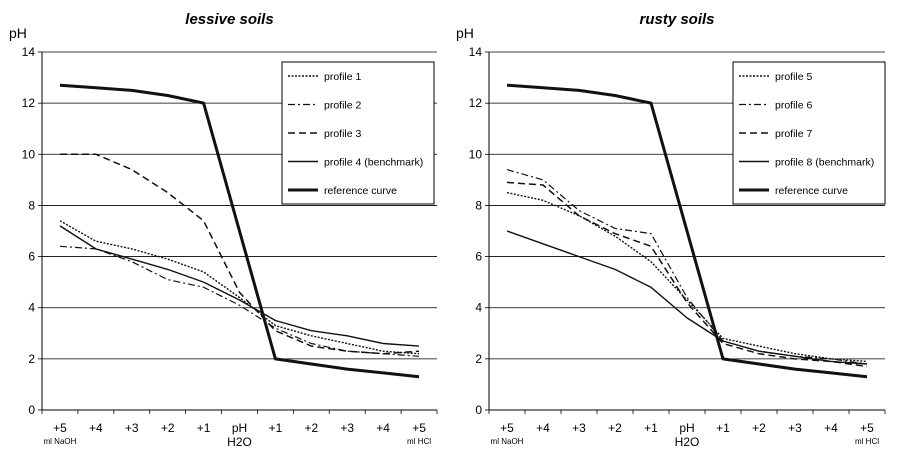 Image resolution: width=897 pixels, height=452 pixels. I want to click on chart-title: rusty soils, so click(676, 19).